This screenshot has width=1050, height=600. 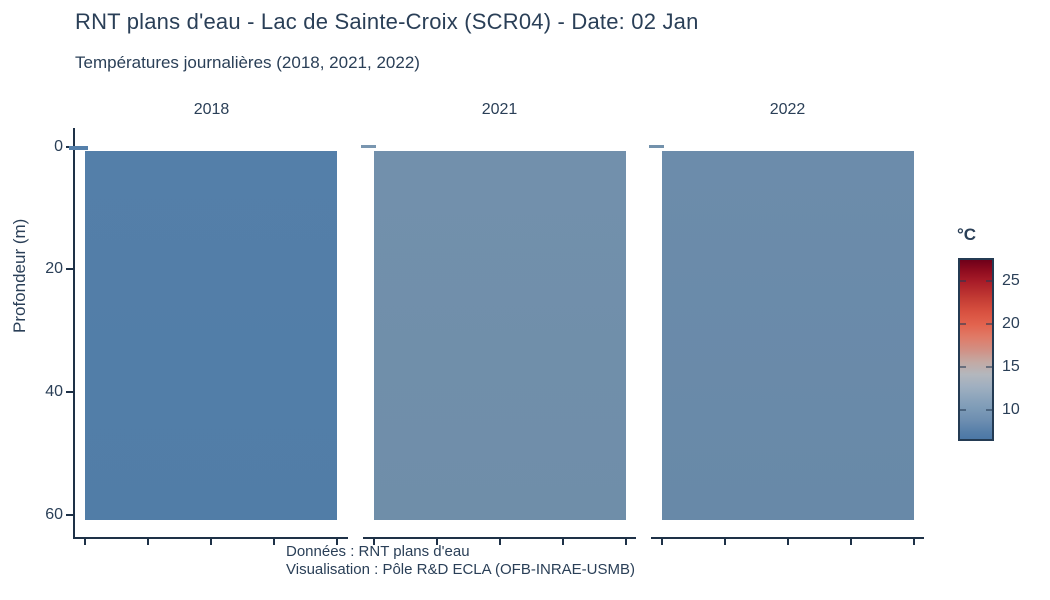 I want to click on y-axis-line, so click(x=74, y=333).